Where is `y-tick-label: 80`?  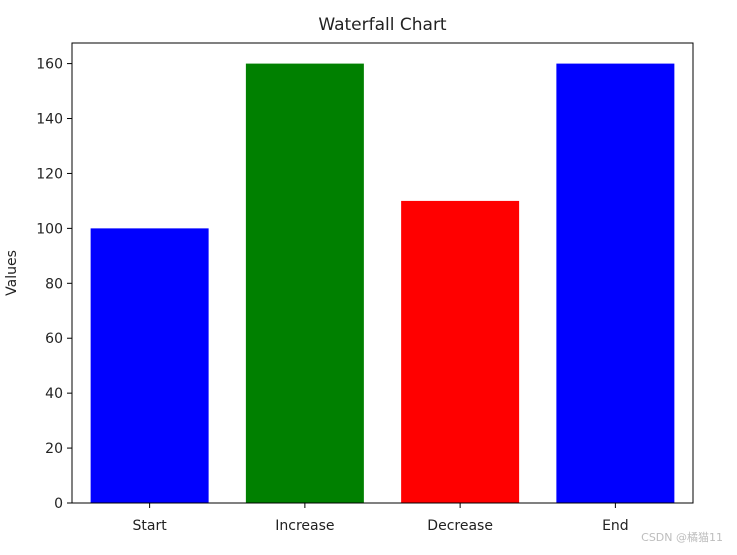
y-tick-label: 80 is located at coordinates (54, 284).